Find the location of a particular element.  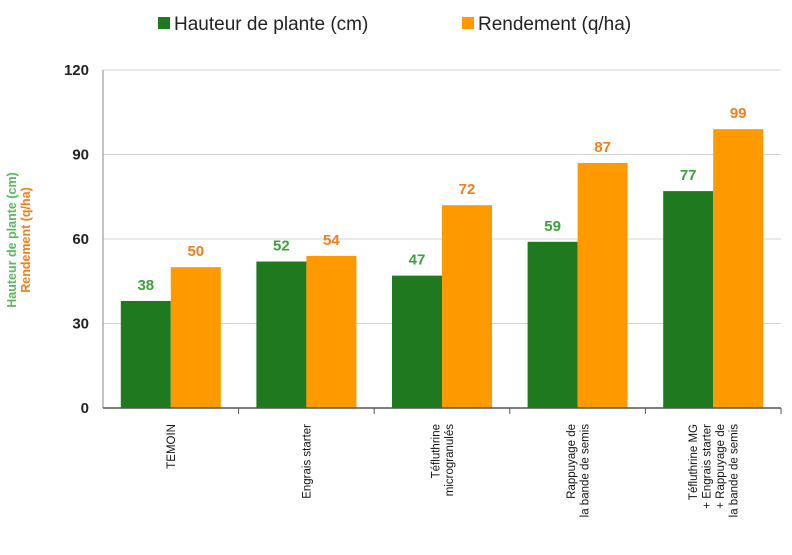

data-label: 59 is located at coordinates (552, 226).